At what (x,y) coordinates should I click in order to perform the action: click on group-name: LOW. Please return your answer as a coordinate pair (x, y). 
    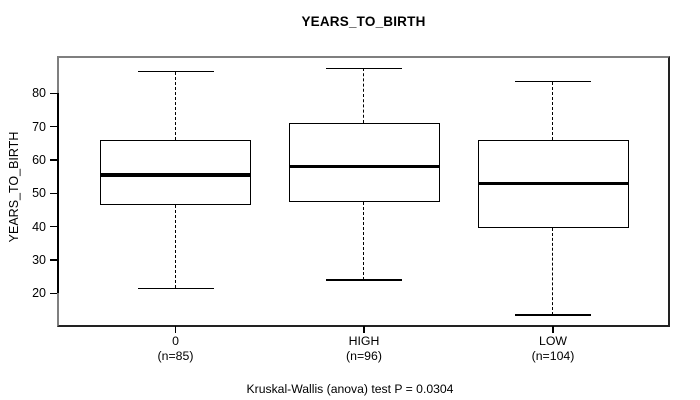
    Looking at the image, I should click on (552, 341).